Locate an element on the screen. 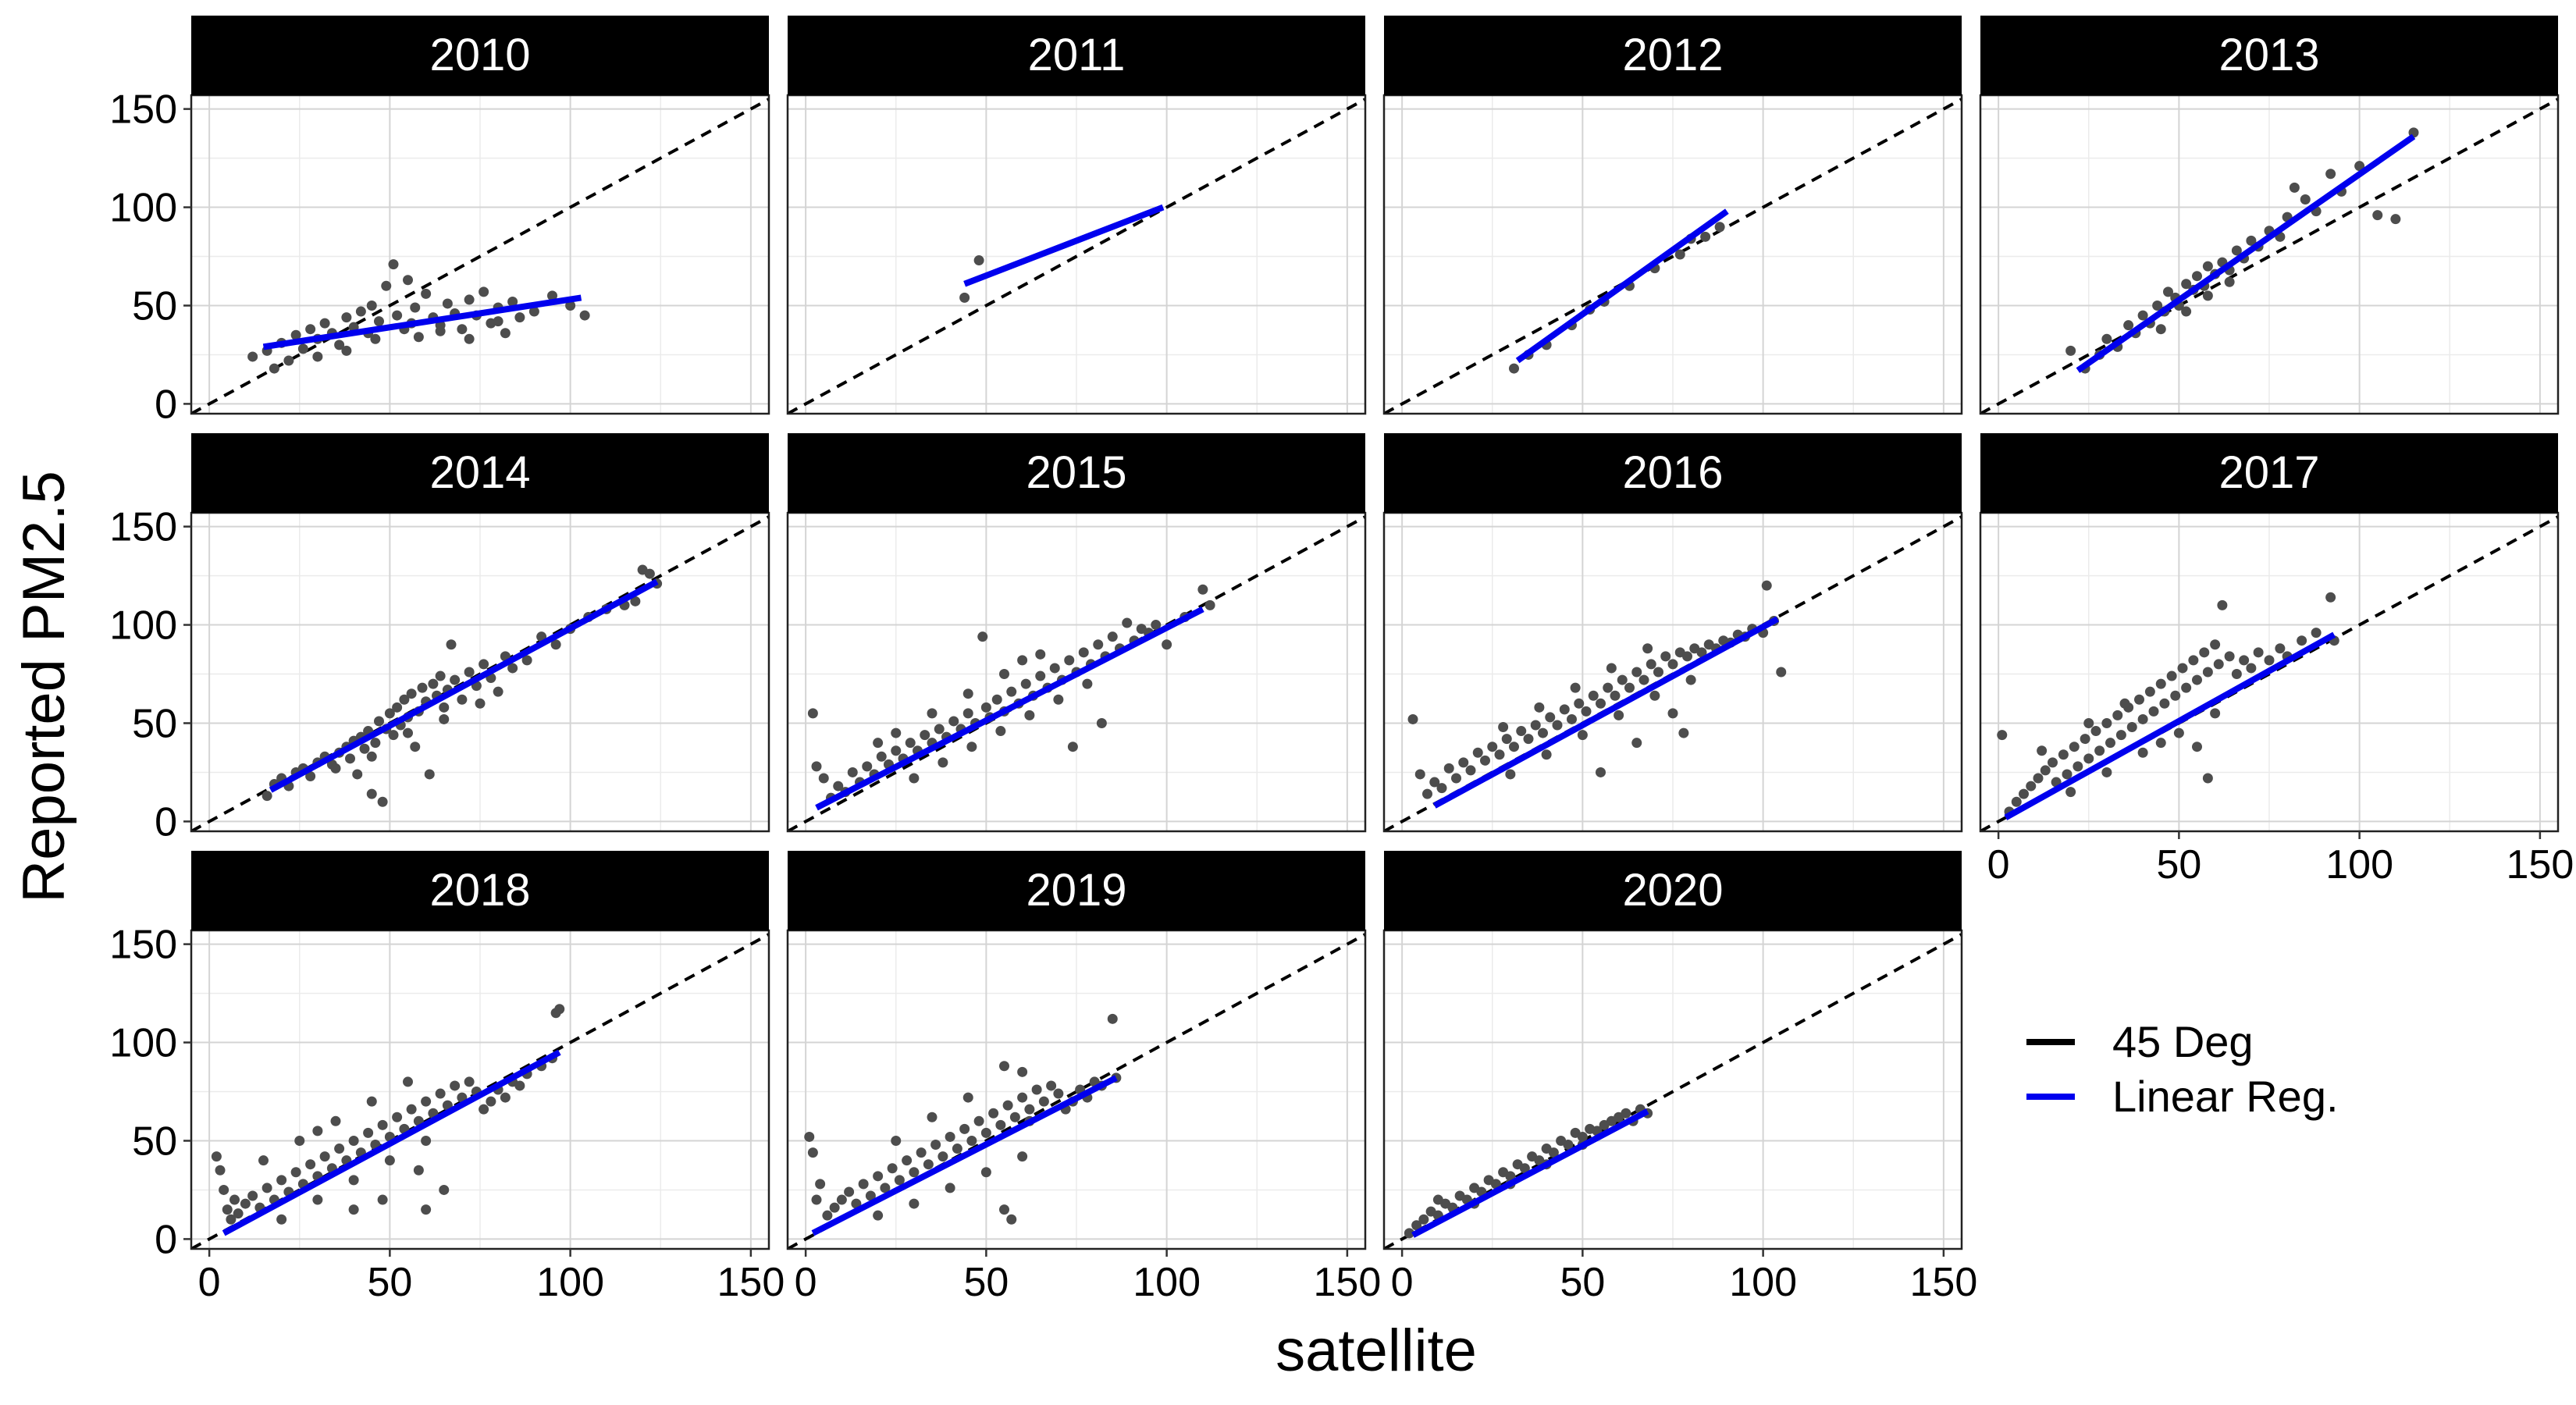 The width and height of the screenshot is (2576, 1405). legend: 45 Deg Linear Reg. is located at coordinates (2182, 1069).